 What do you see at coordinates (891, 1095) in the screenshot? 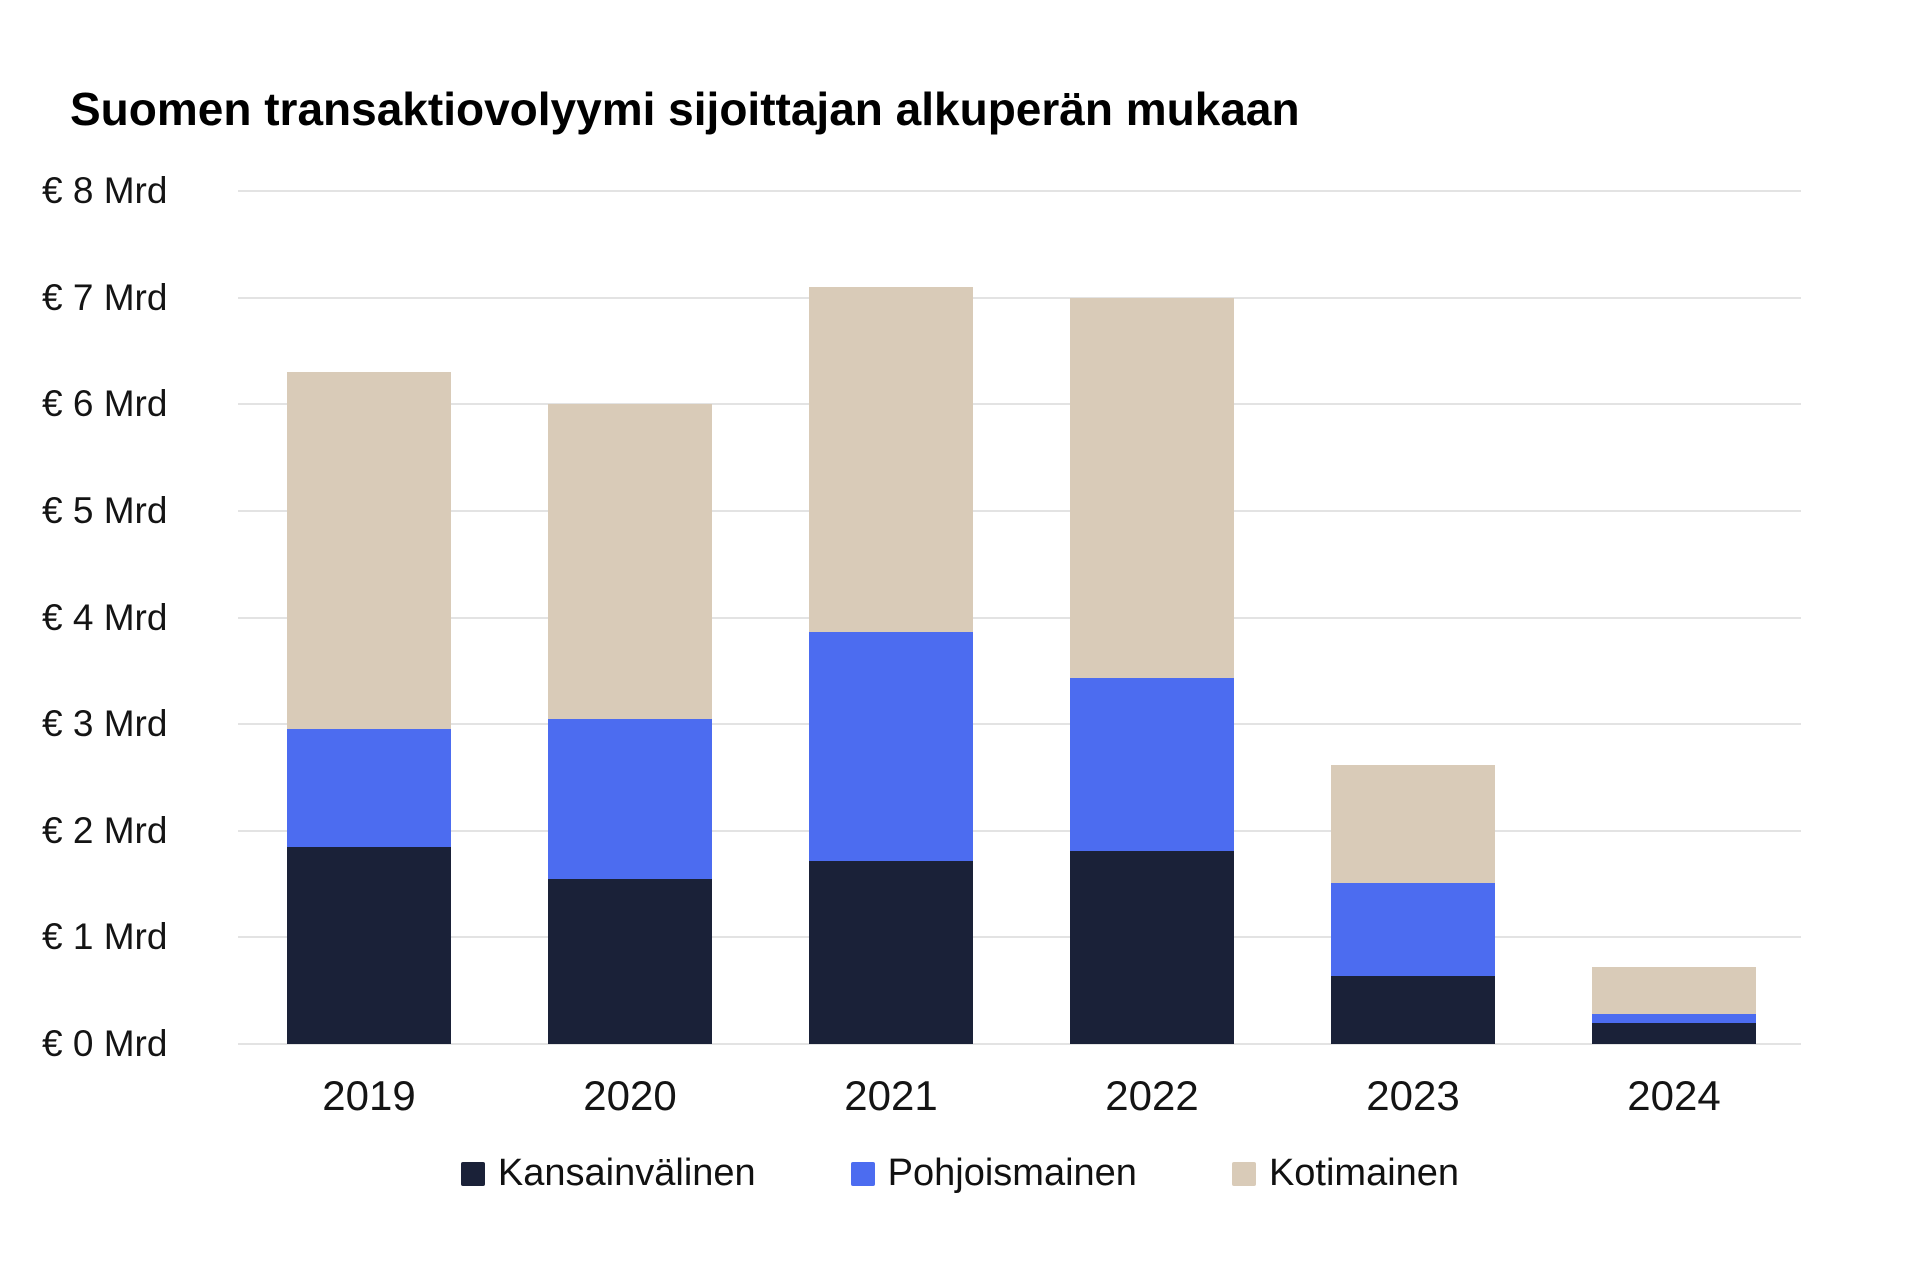
I see `x-tick-label-2021: 2021` at bounding box center [891, 1095].